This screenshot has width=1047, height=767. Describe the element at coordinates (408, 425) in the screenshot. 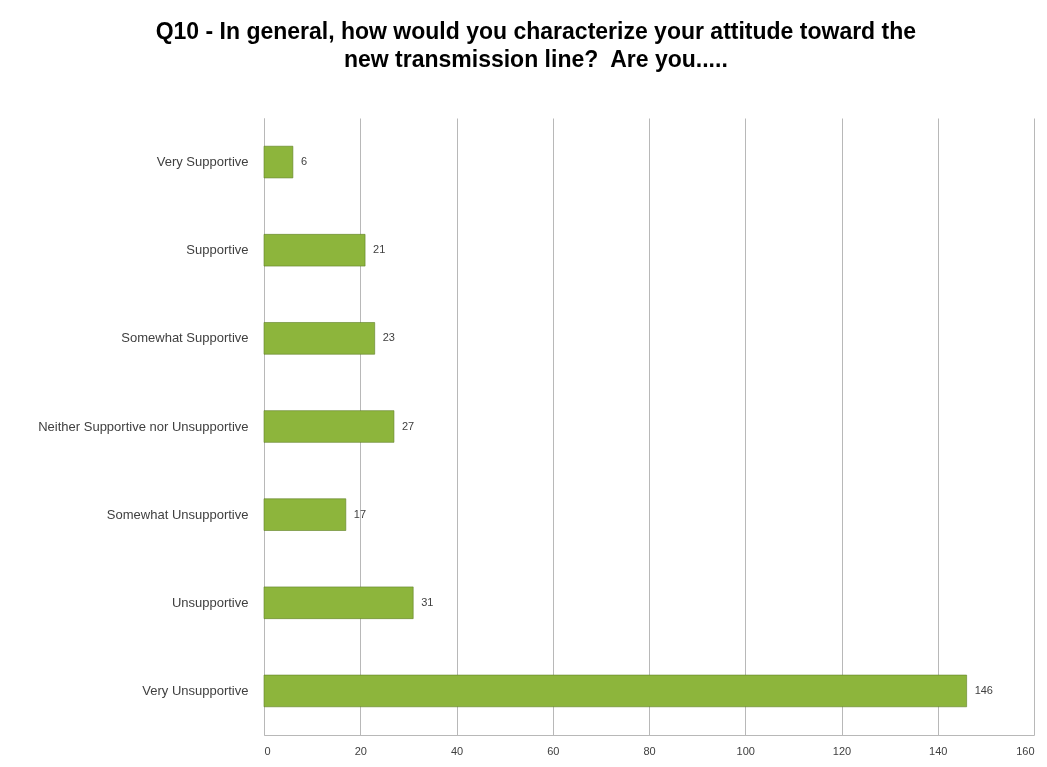

I see `data-label: 27` at that location.